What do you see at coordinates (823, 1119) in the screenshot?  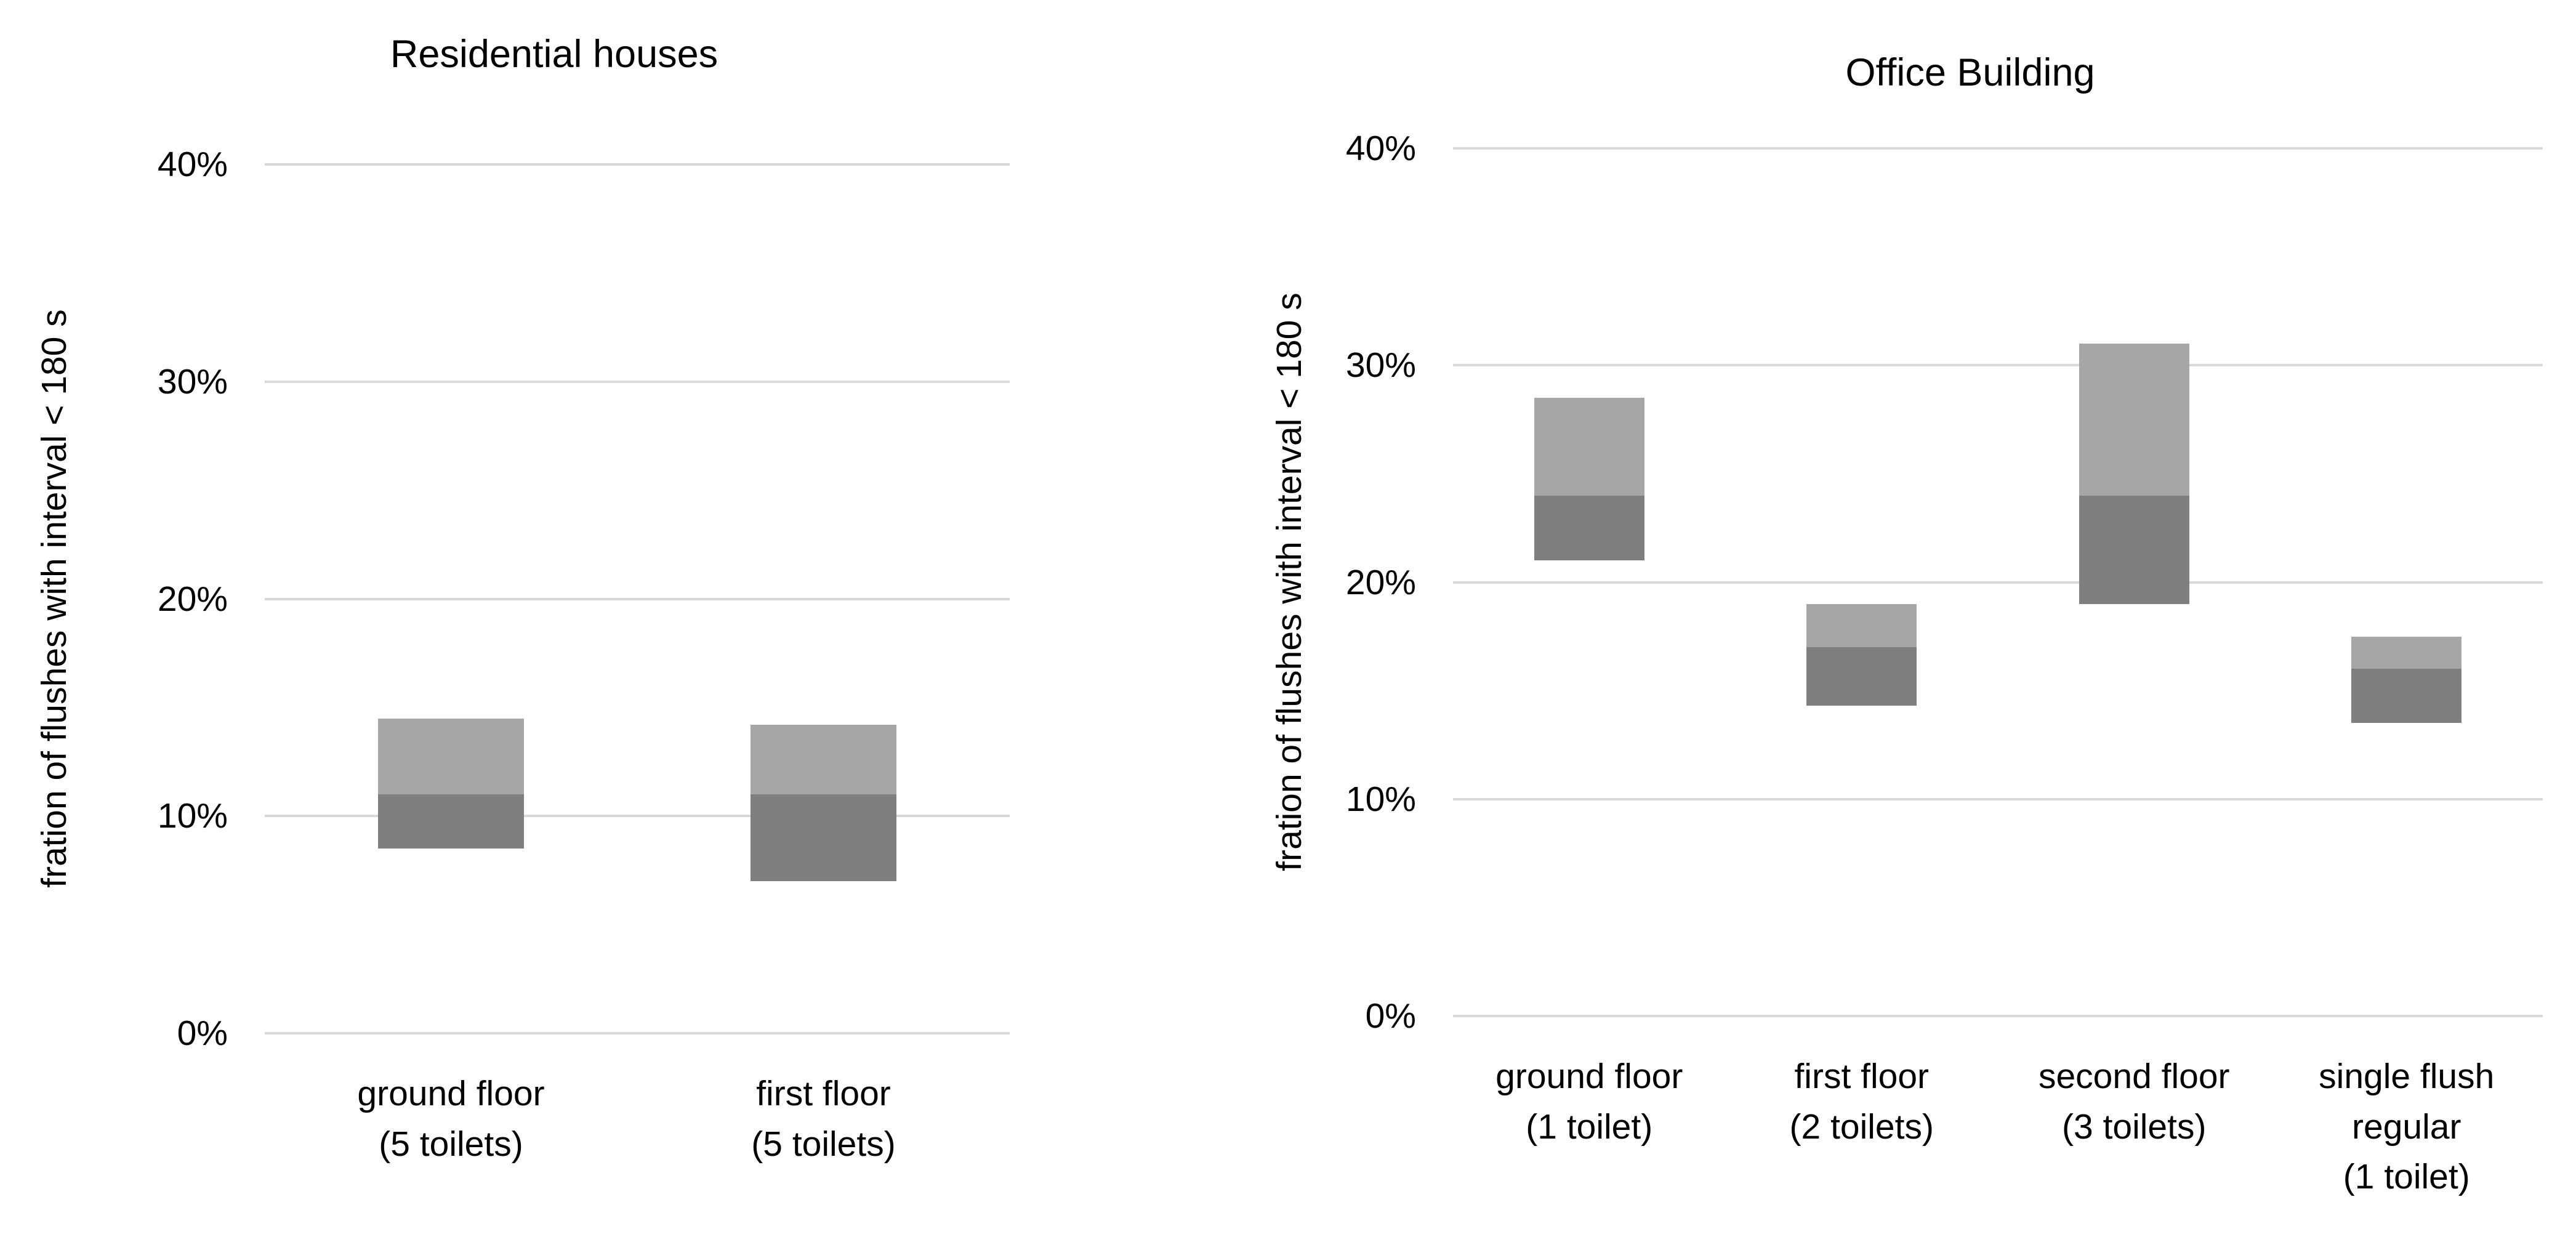 I see `x-category-label: first floor (5 toilets)` at bounding box center [823, 1119].